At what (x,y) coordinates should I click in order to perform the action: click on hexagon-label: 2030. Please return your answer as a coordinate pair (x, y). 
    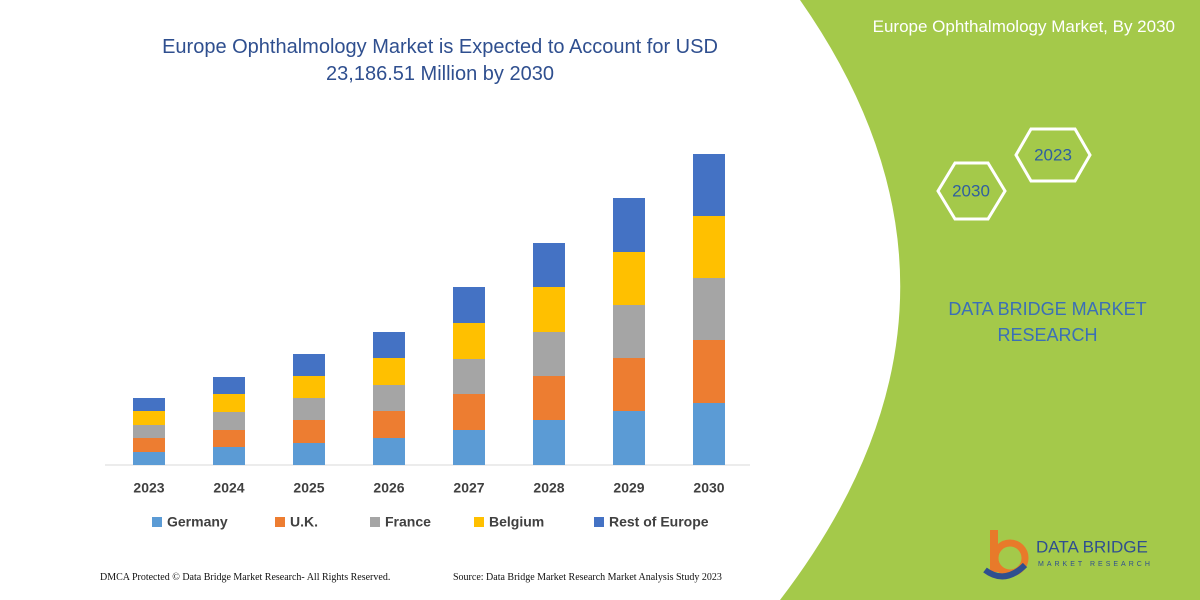
    Looking at the image, I should click on (971, 190).